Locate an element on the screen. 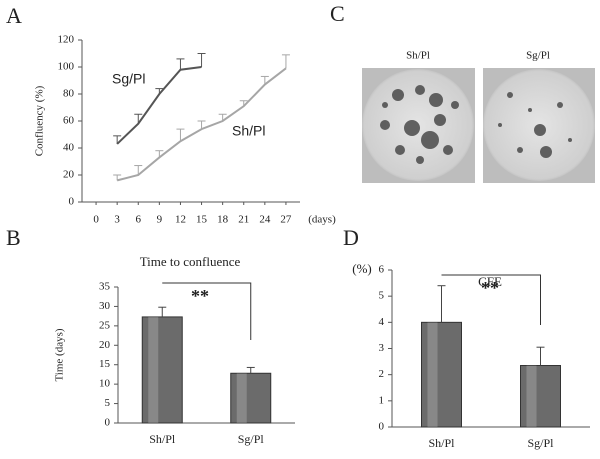 The width and height of the screenshot is (600, 459). series-label: Sh/Pl is located at coordinates (248, 131).